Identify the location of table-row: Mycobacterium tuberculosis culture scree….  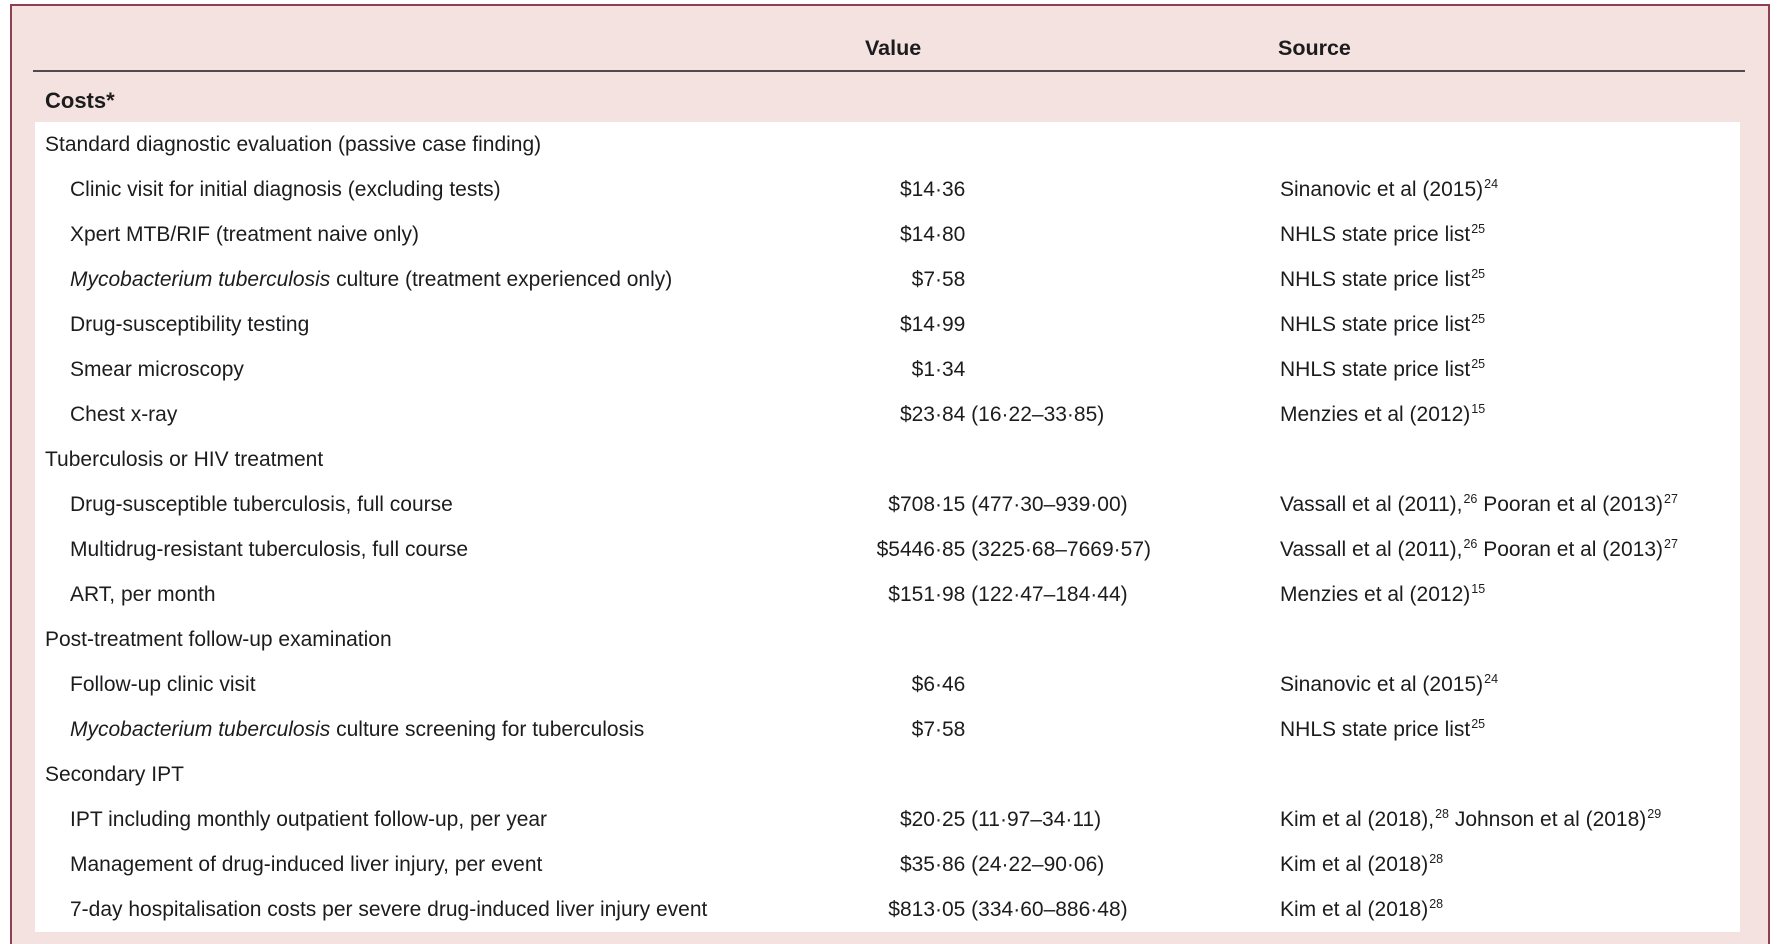
(887, 729).